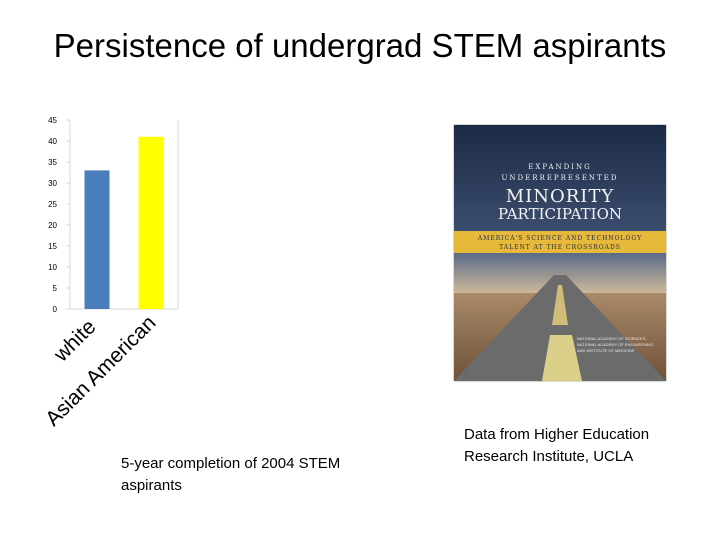 This screenshot has height=540, width=720. Describe the element at coordinates (52, 120) in the screenshot. I see `y-tick-label: 45` at that location.